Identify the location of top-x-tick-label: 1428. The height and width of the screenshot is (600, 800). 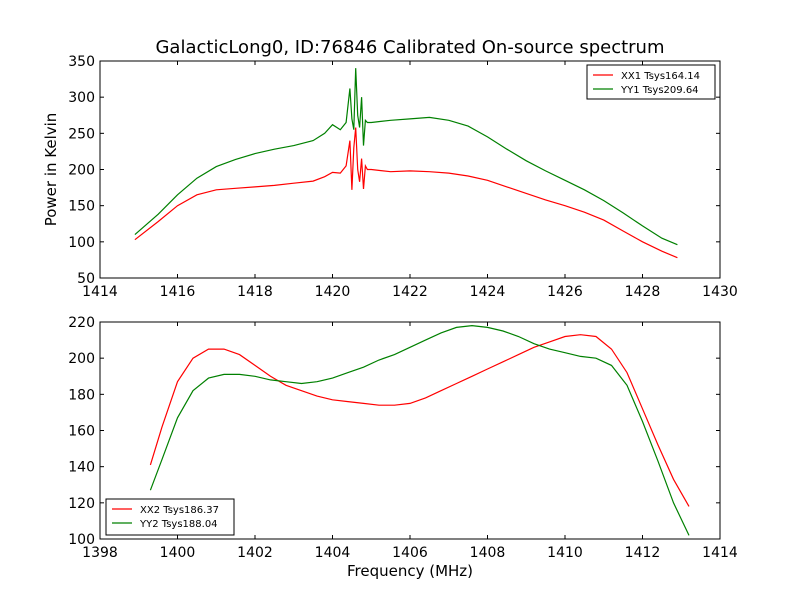
(643, 292).